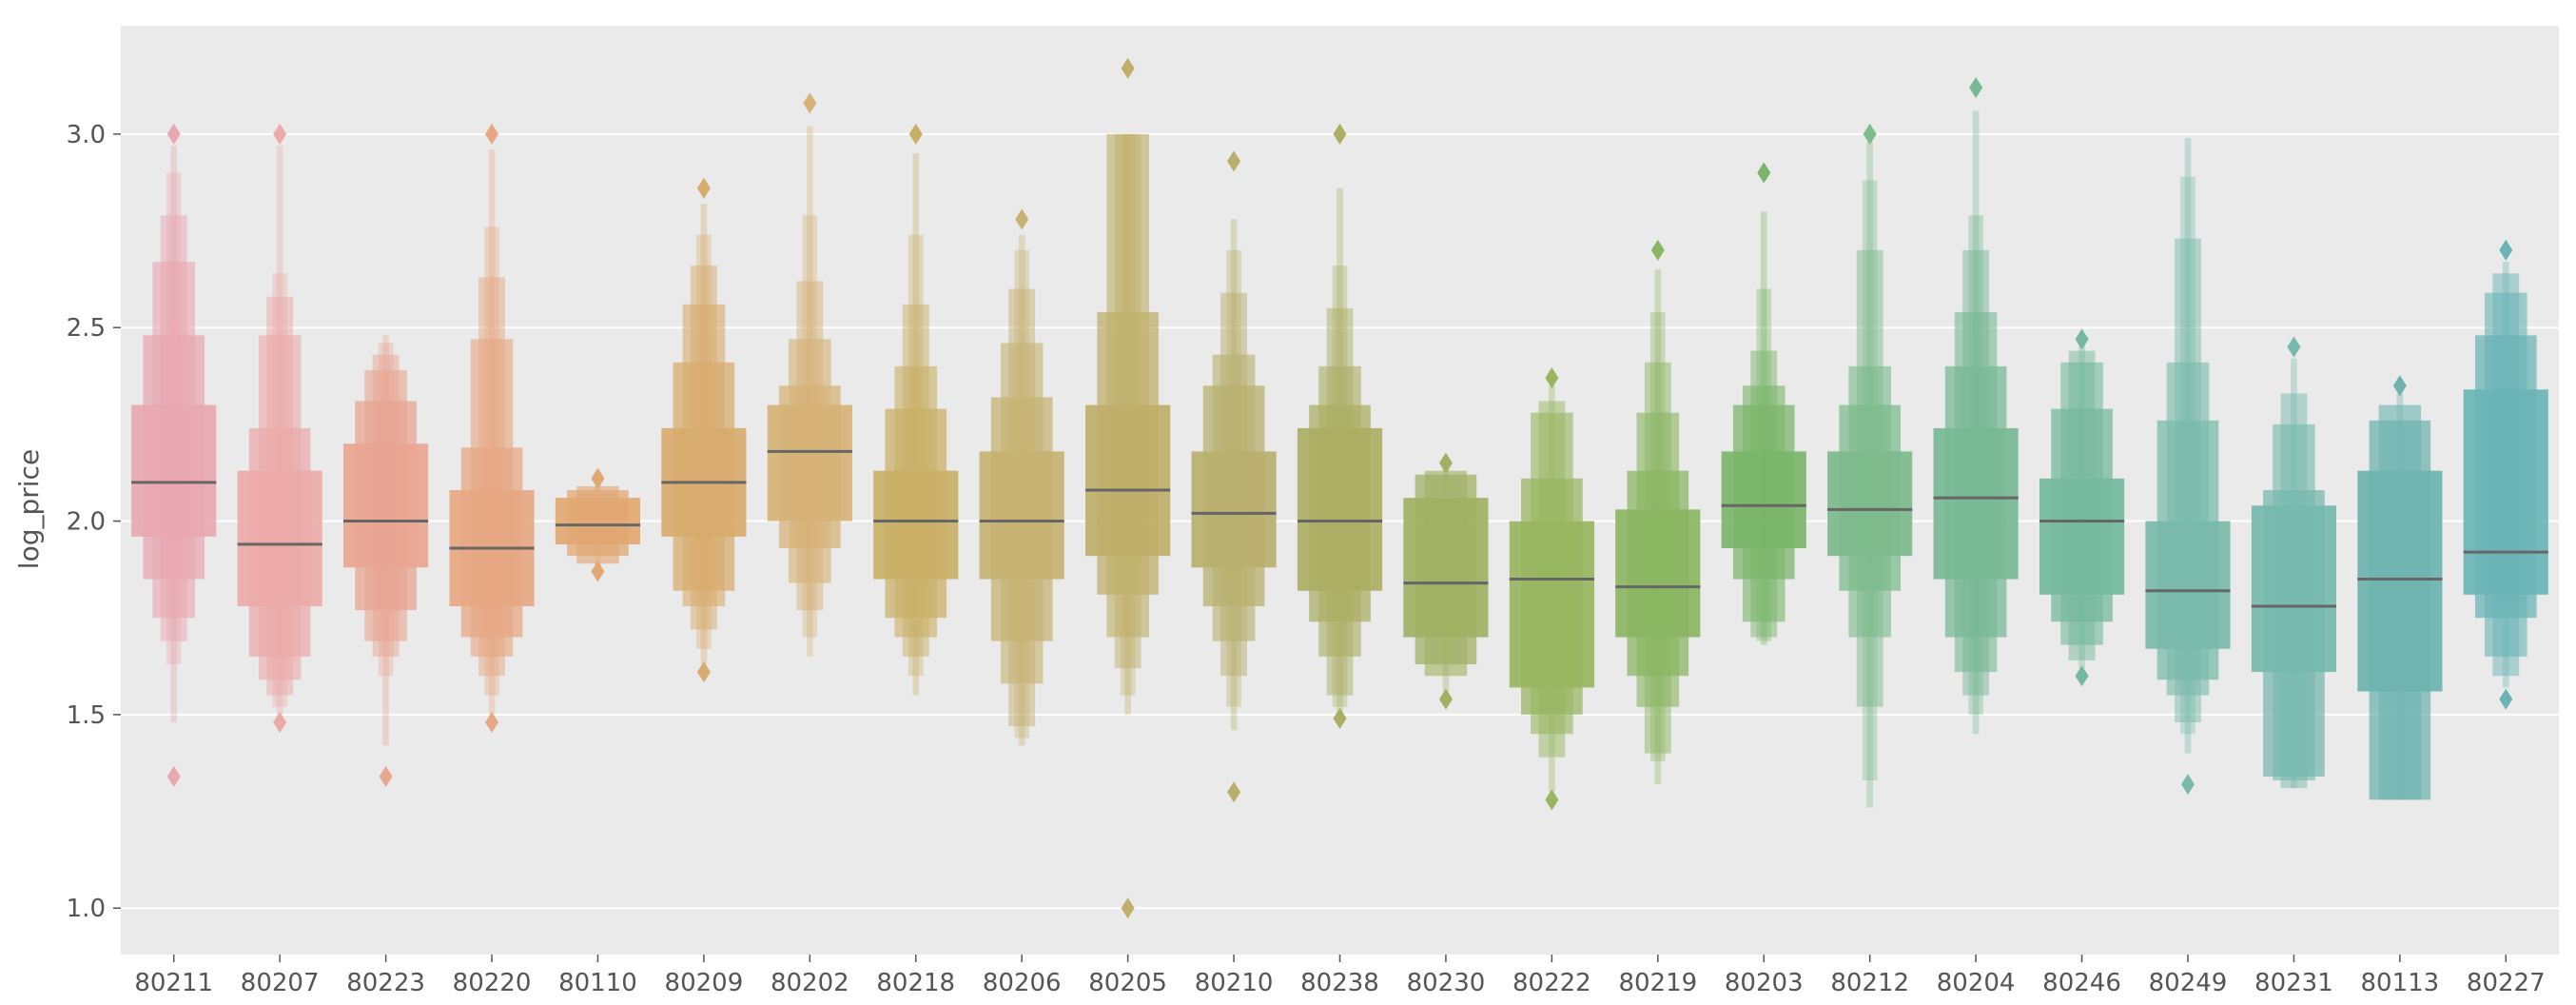 The height and width of the screenshot is (1005, 2576). What do you see at coordinates (1552, 983) in the screenshot?
I see `x-tick-label: 80222` at bounding box center [1552, 983].